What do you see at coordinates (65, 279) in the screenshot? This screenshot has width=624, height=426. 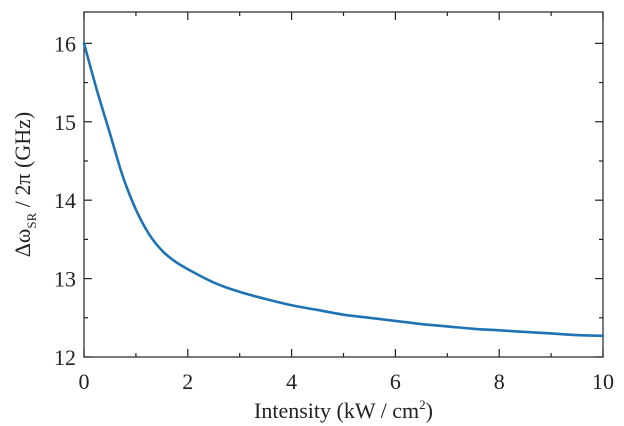 I see `y-tick-label: 13` at bounding box center [65, 279].